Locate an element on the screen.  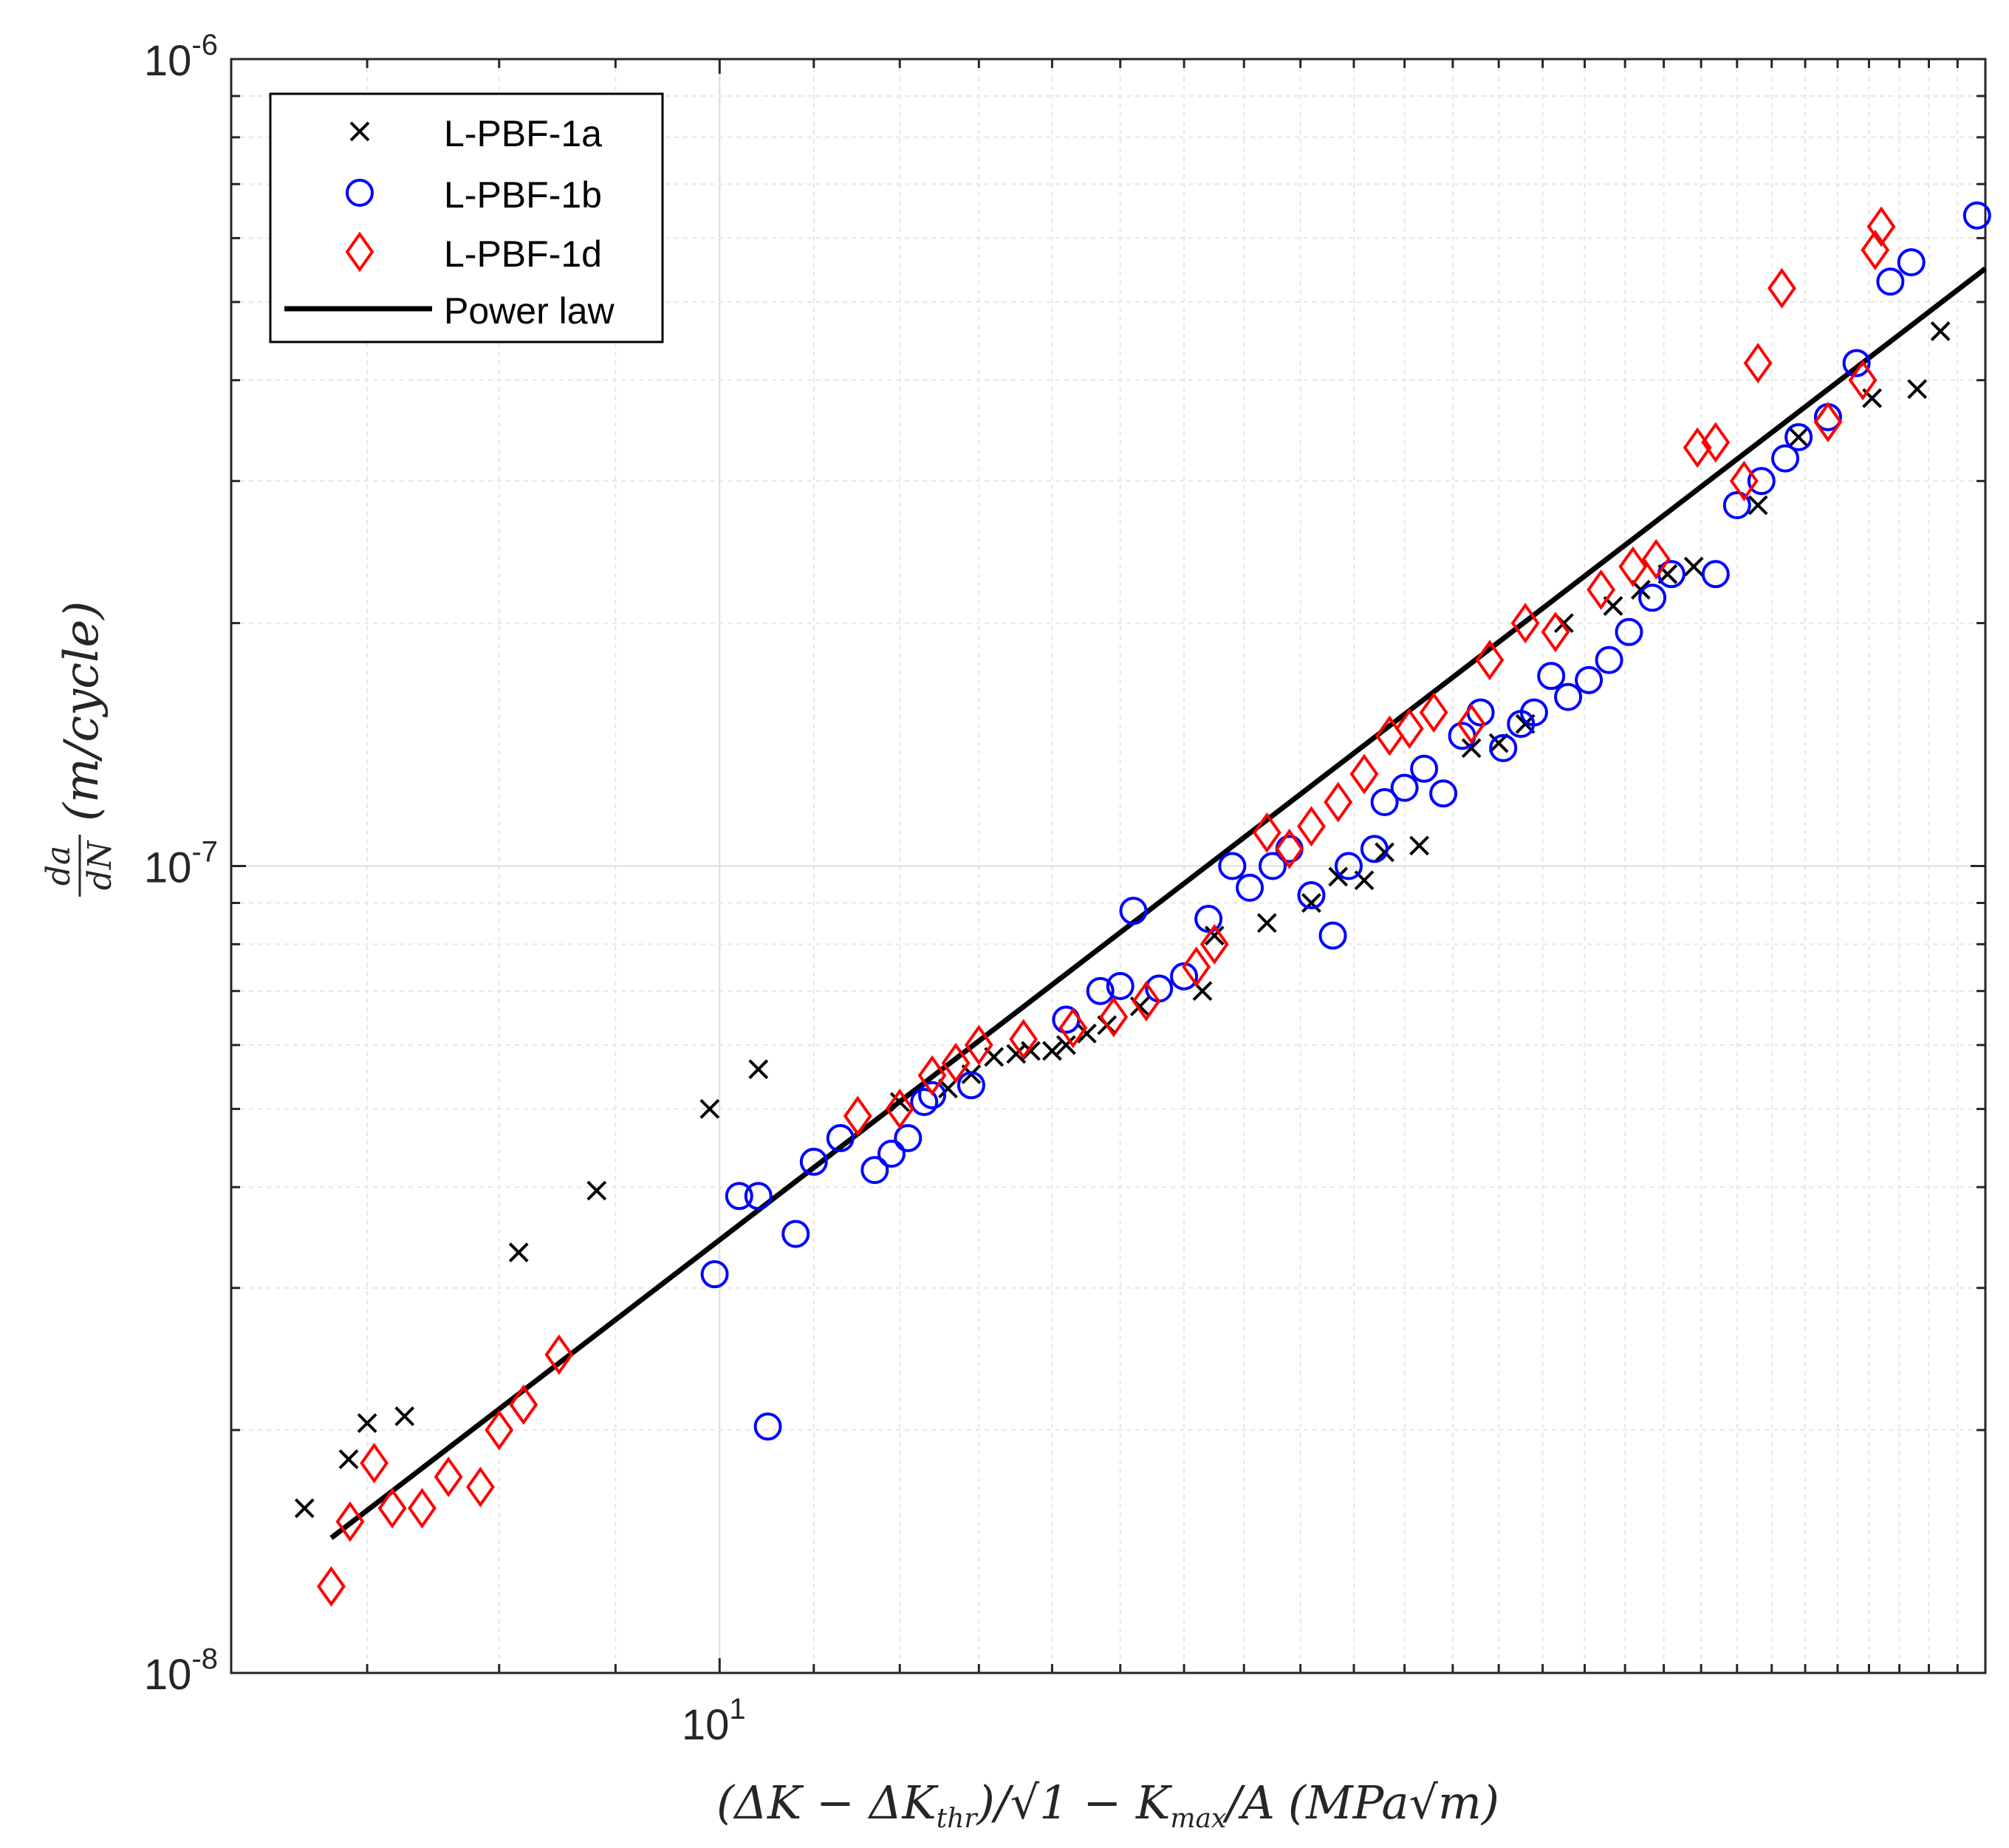
legend-box is located at coordinates (467, 217).